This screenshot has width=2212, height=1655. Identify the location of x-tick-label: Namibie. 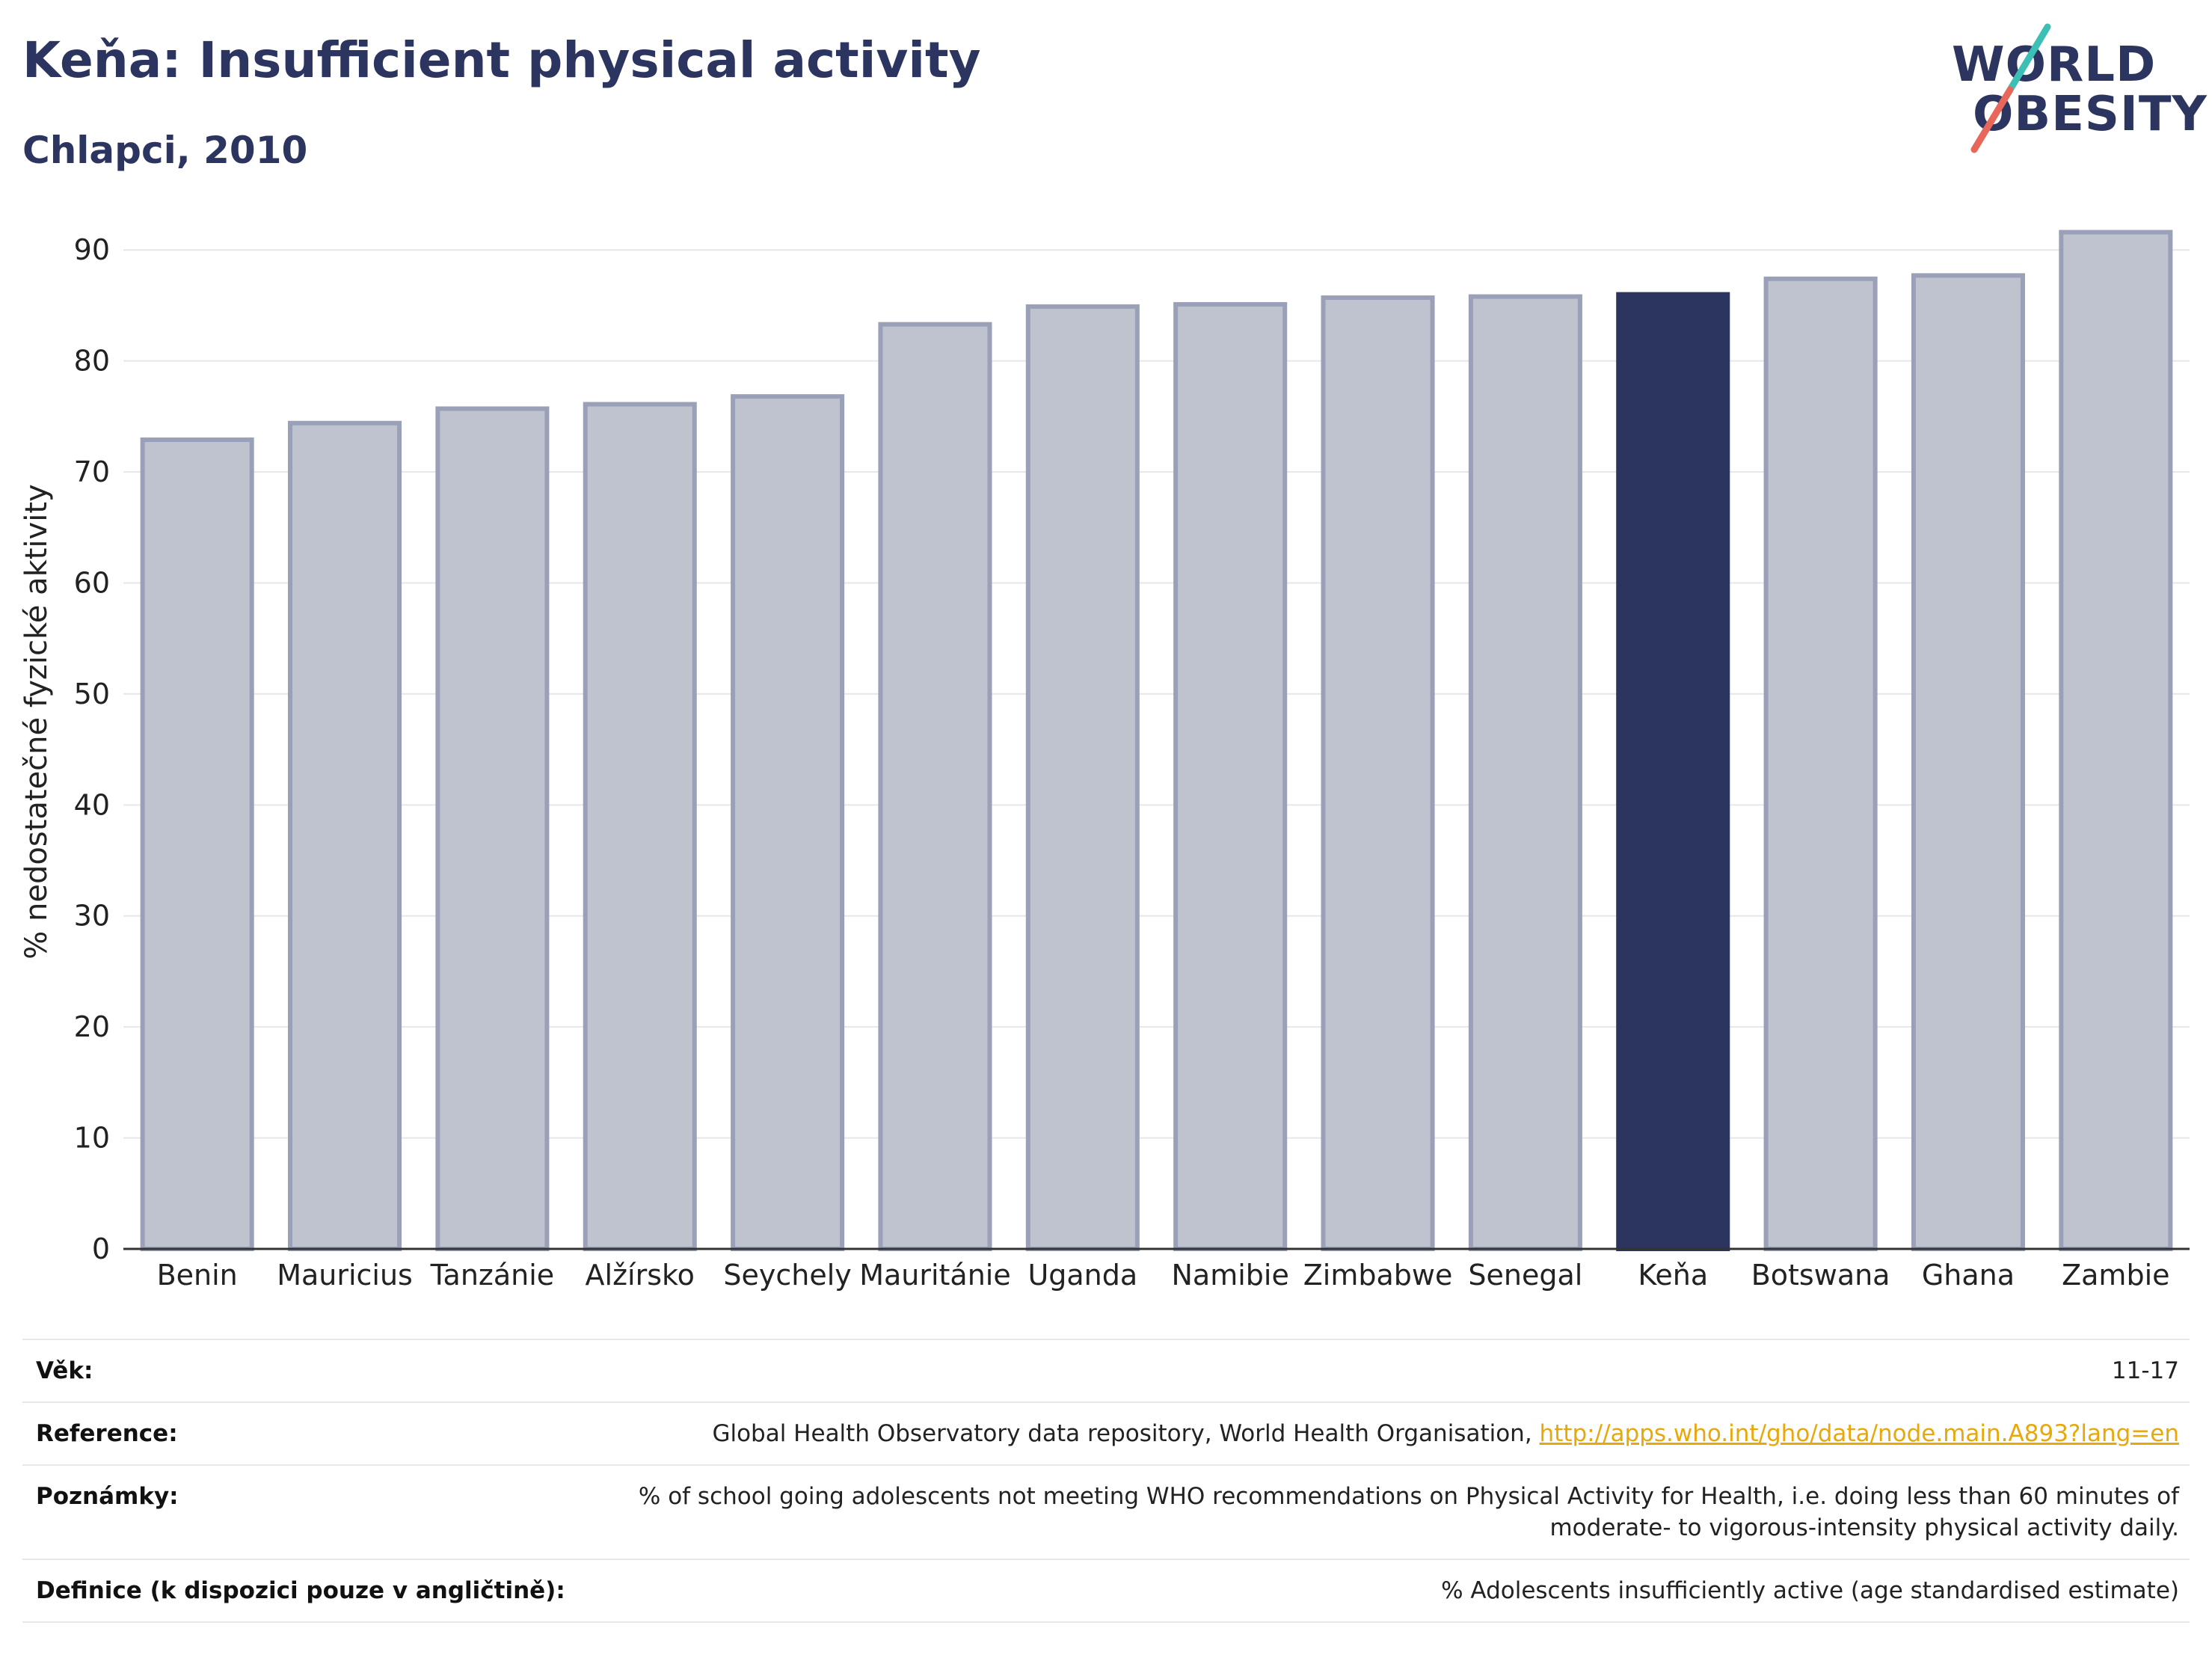
(1230, 1275).